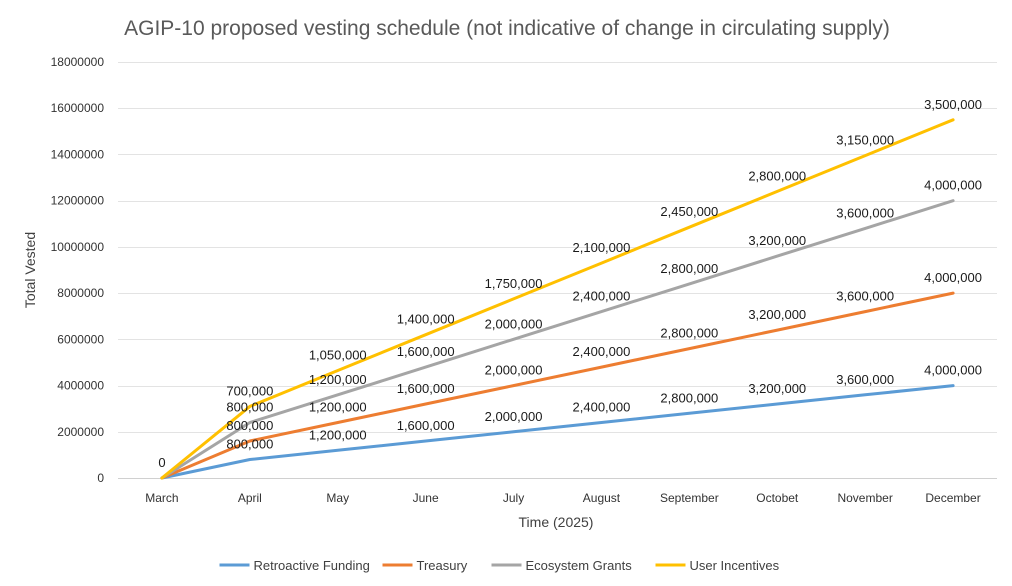 This screenshot has width=1012, height=586. What do you see at coordinates (864, 498) in the screenshot?
I see `x-tick-label: November` at bounding box center [864, 498].